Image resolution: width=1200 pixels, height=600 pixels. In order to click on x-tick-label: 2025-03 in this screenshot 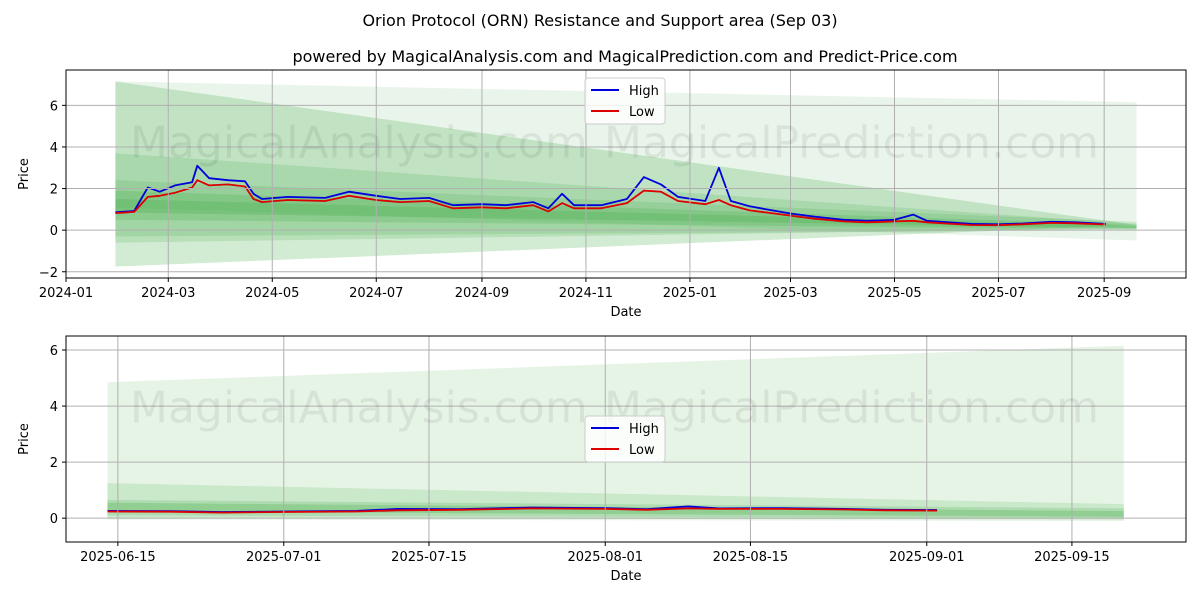, I will do `click(790, 293)`.